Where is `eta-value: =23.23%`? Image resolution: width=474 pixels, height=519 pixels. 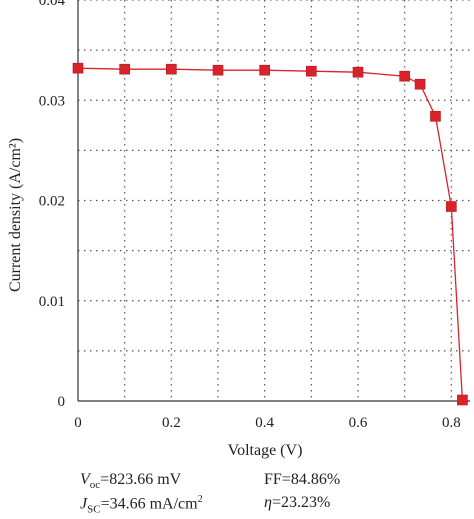 eta-value: =23.23% is located at coordinates (301, 502).